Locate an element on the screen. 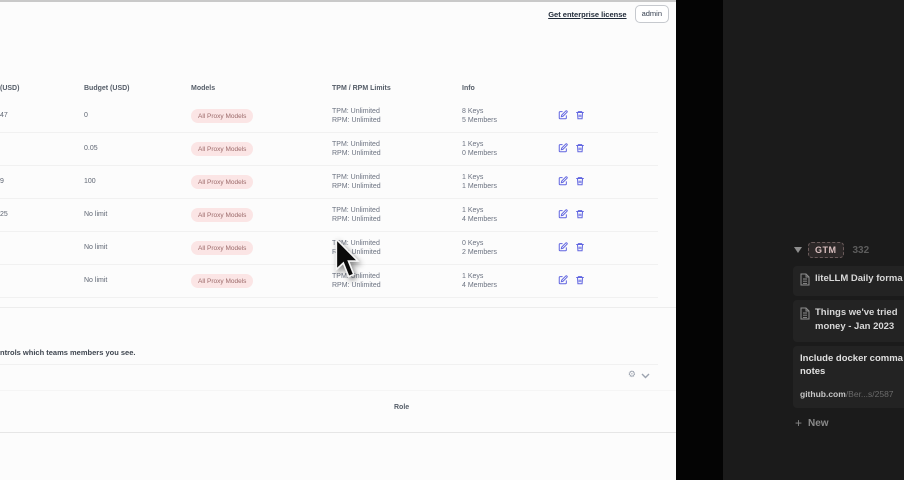 This screenshot has width=904, height=480. gear-icon: ⚙ is located at coordinates (631, 374).